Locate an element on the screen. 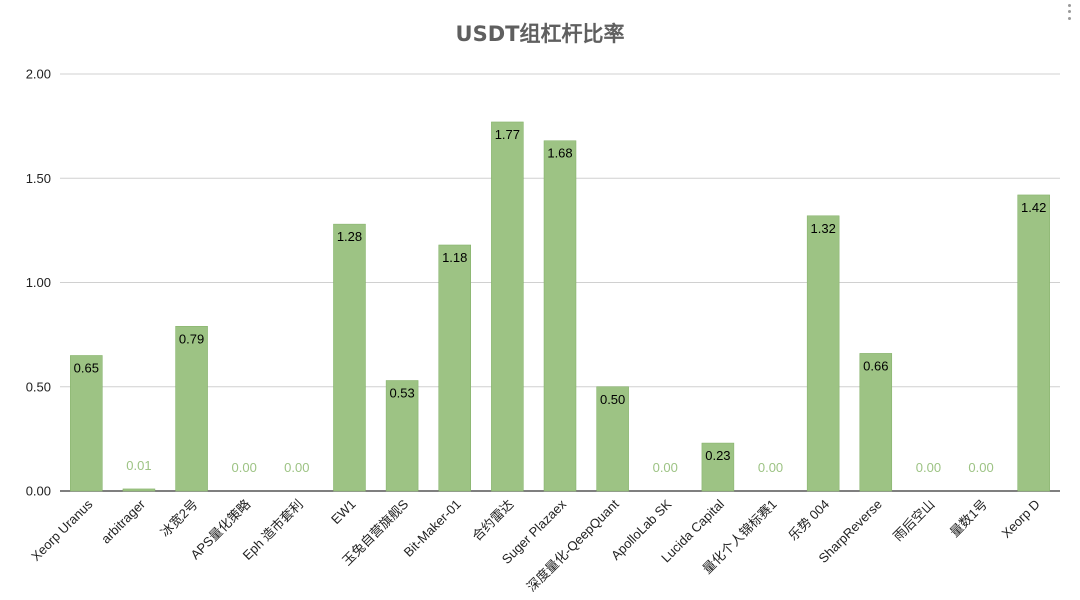 Image resolution: width=1080 pixels, height=600 pixels. data-label: 1.18 is located at coordinates (454, 257).